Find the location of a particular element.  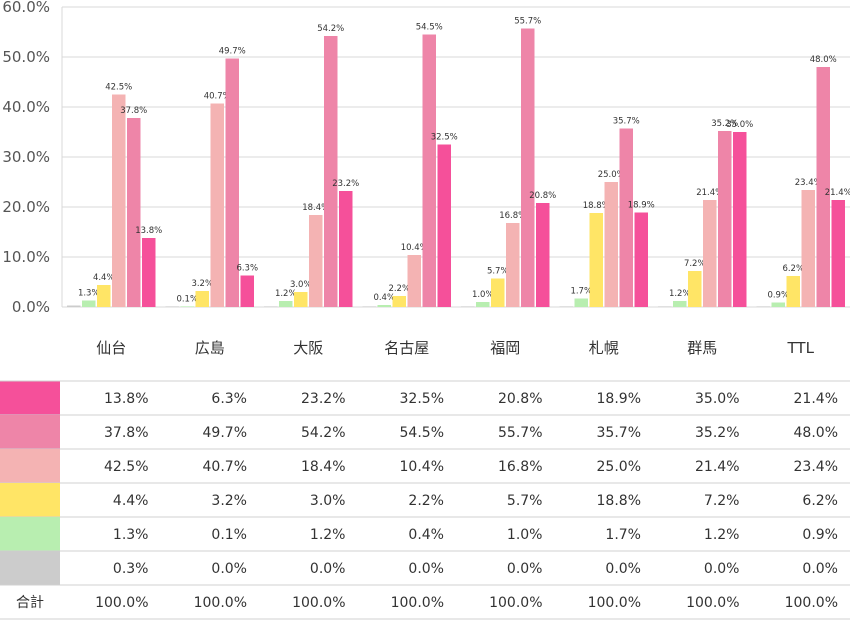

table-cell: 13.8% is located at coordinates (126, 399).